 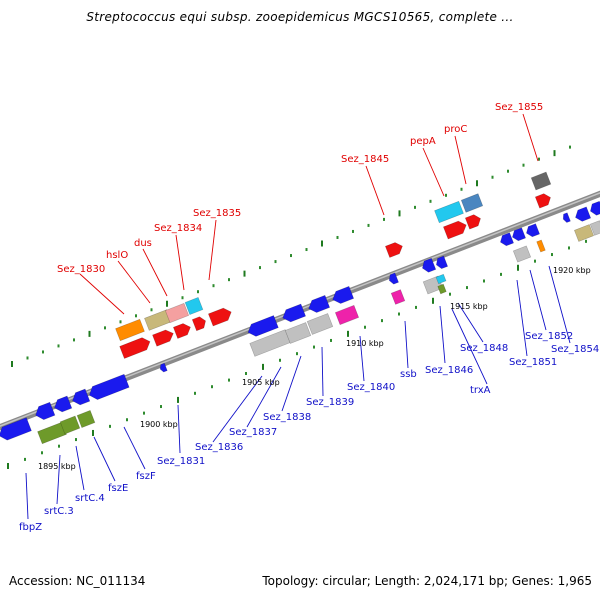 I want to click on gene-label-sez-1830: Sez_1830, so click(x=81, y=269).